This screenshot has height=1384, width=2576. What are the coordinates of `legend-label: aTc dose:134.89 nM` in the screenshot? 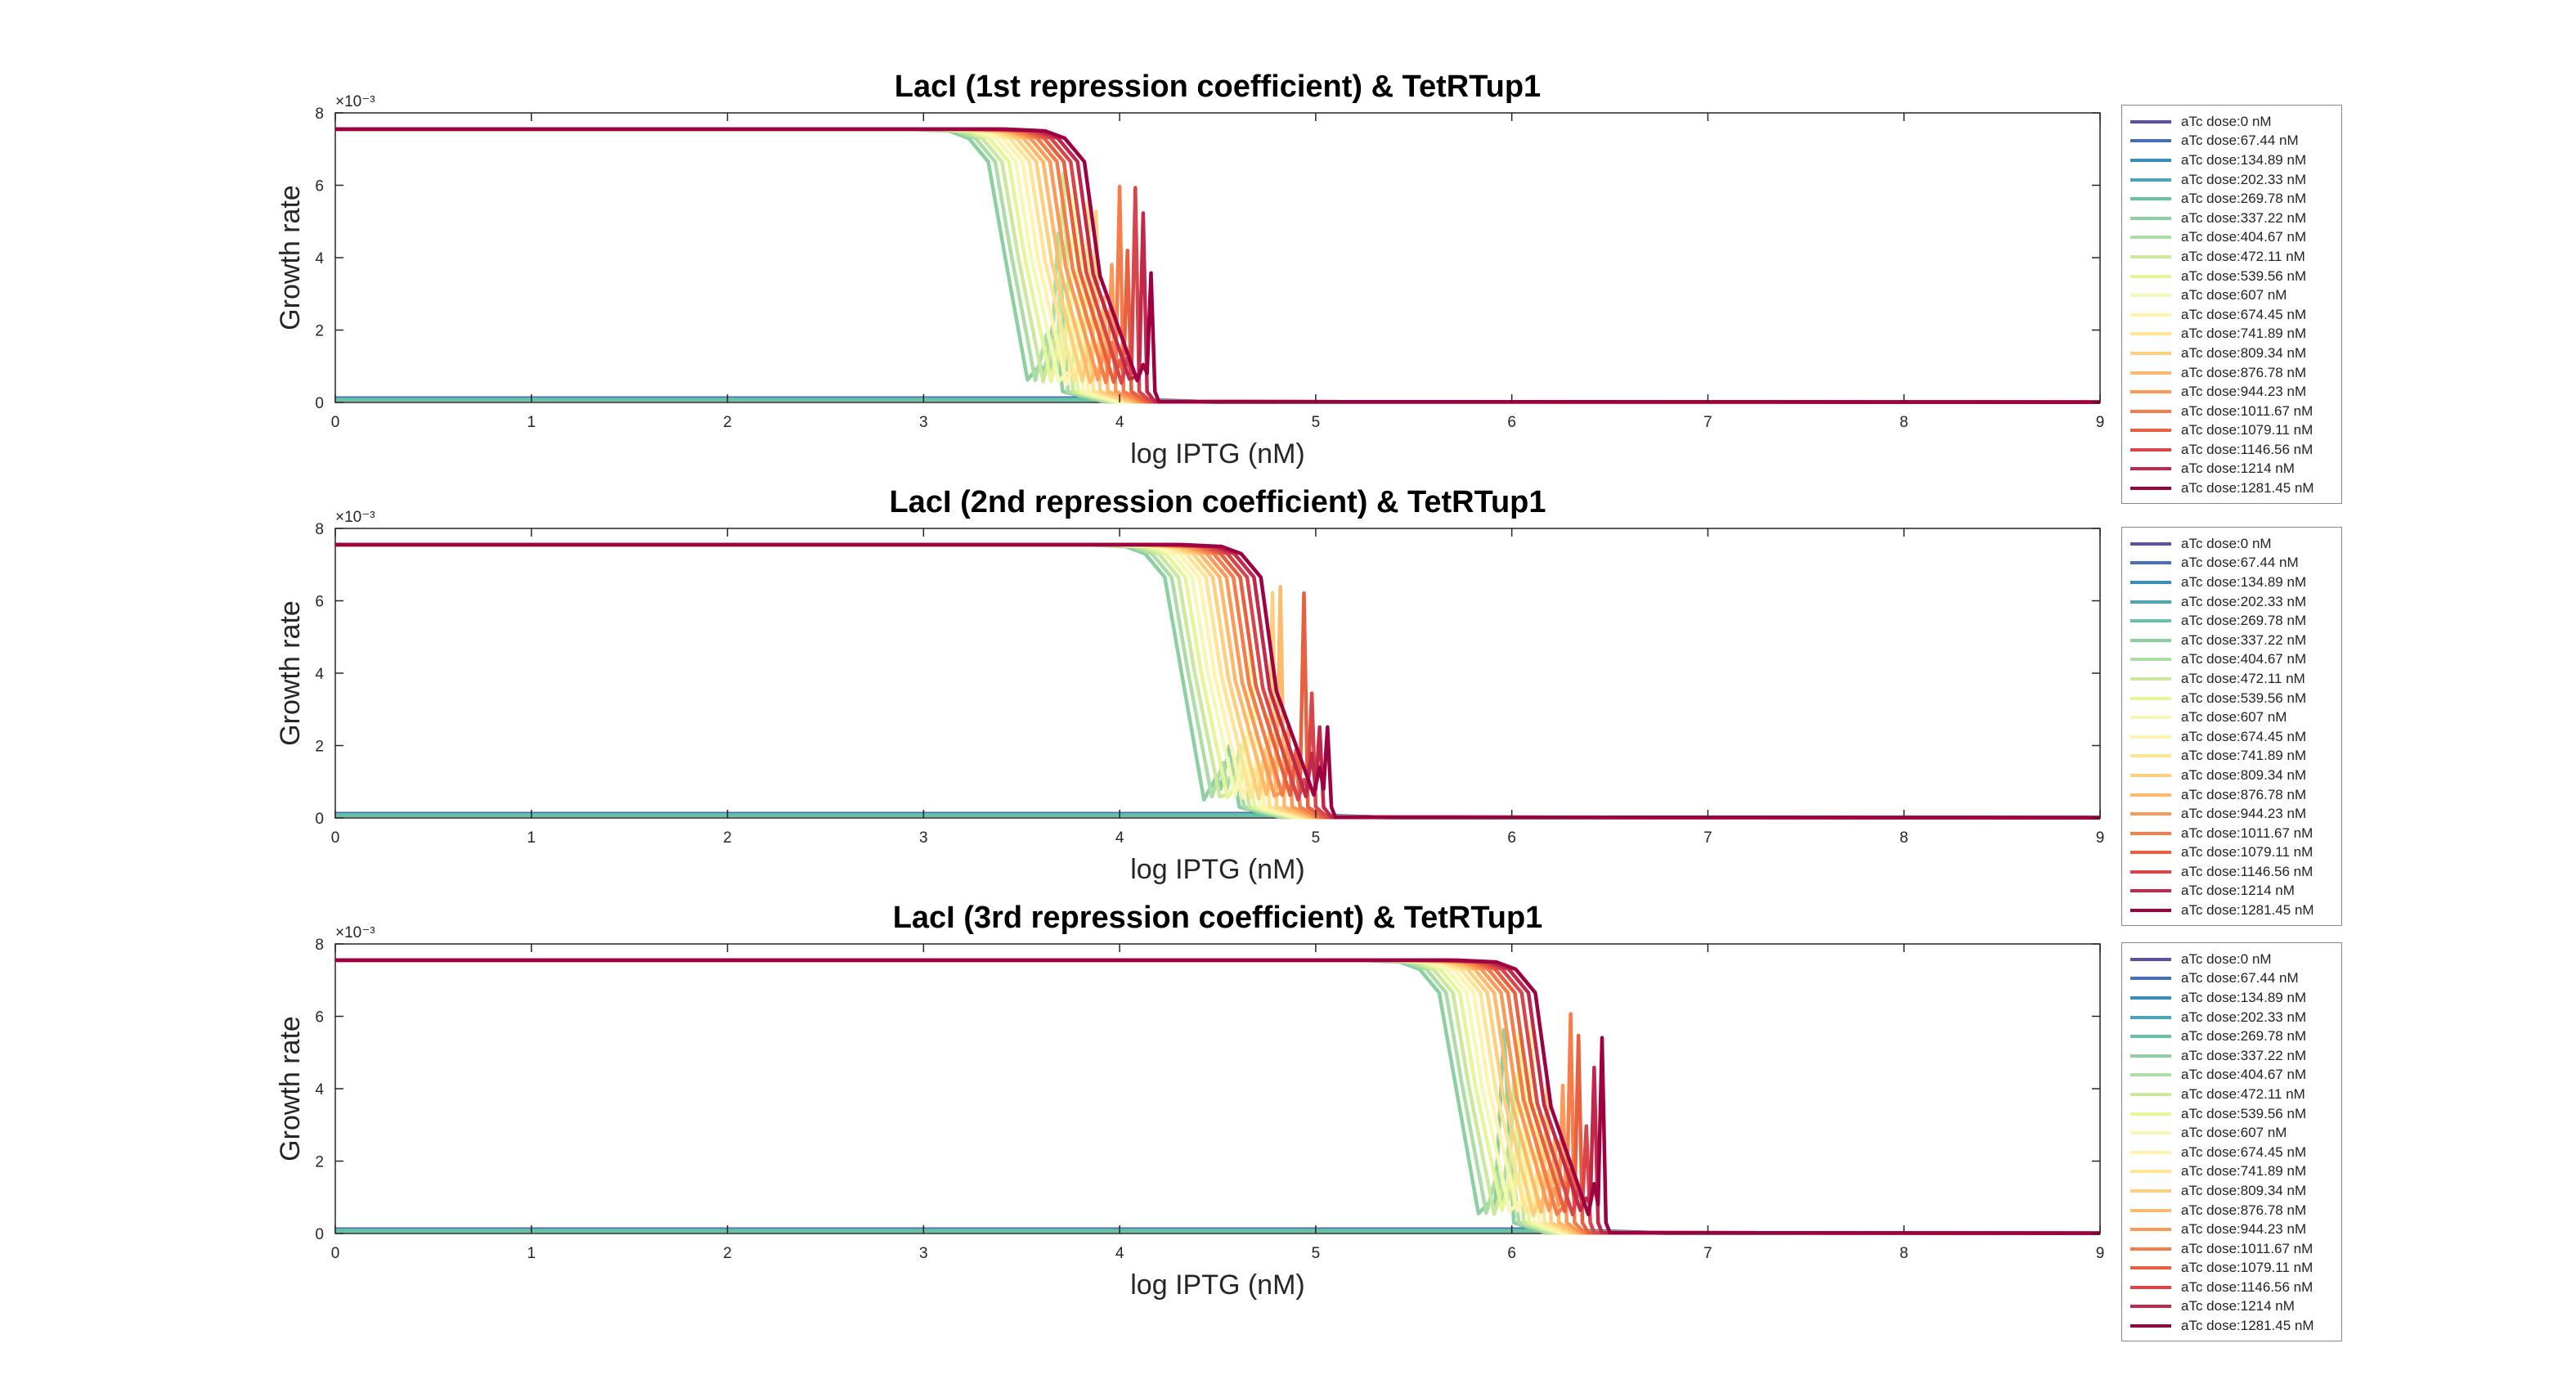 It's located at (2244, 997).